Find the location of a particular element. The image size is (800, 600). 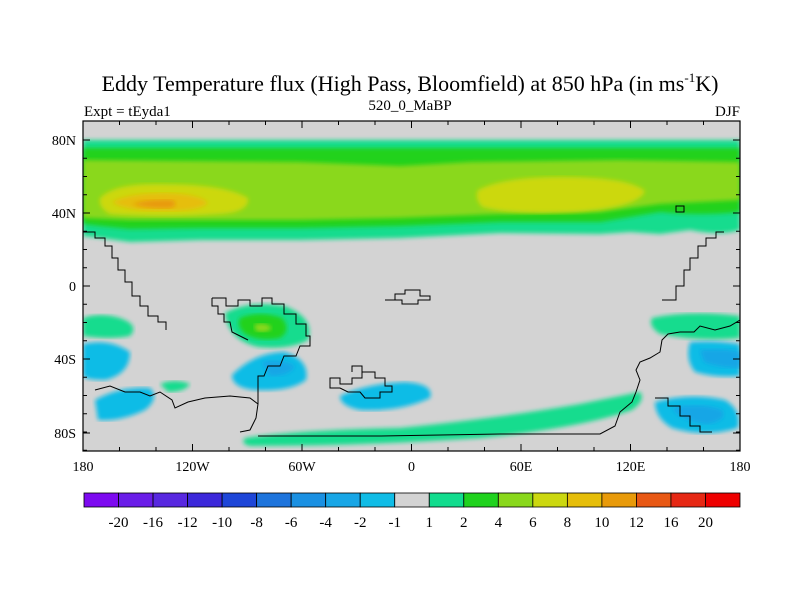

sh-neg-east-lower-inner is located at coordinates (698, 414).